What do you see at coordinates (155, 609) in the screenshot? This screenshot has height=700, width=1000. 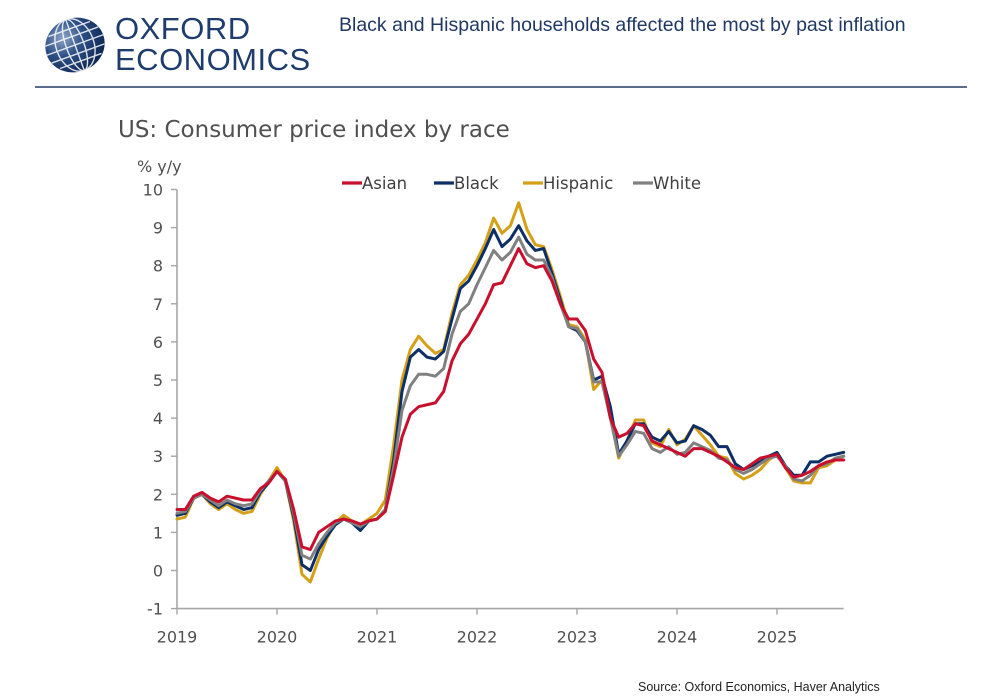 I see `y-tick-label: -1` at bounding box center [155, 609].